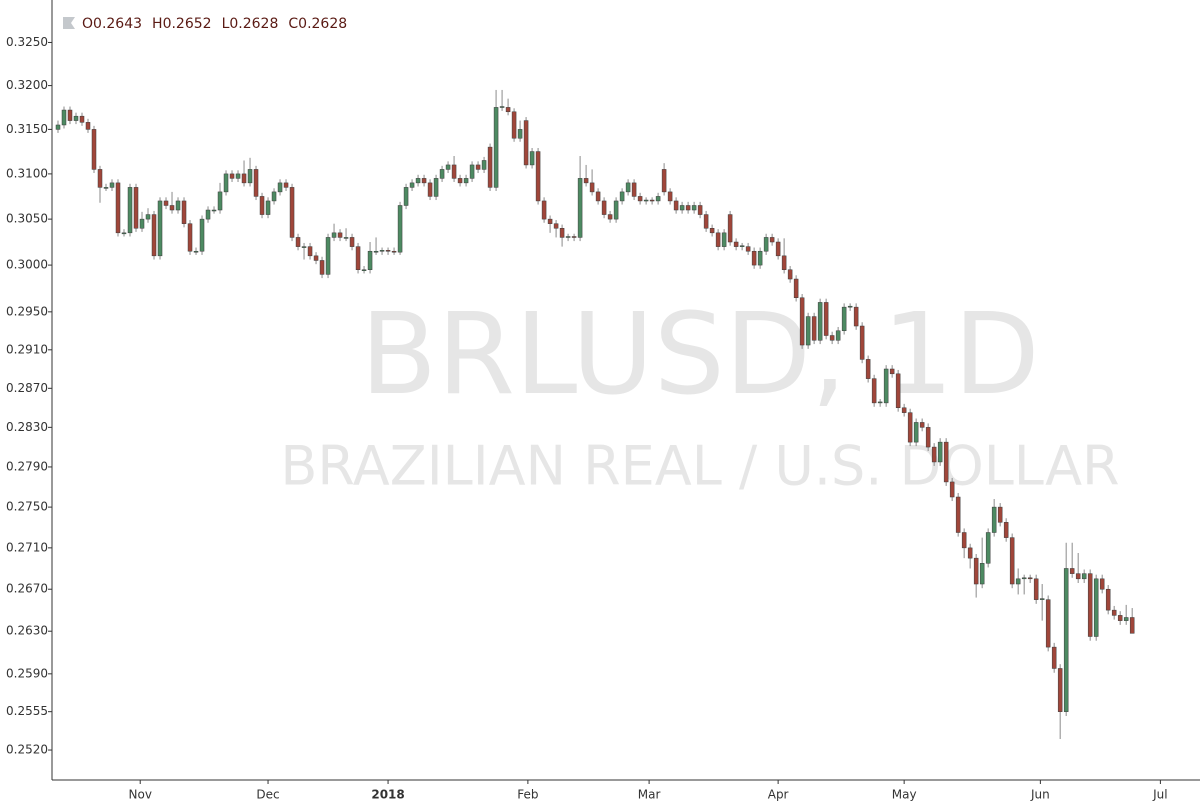 The height and width of the screenshot is (806, 1200). I want to click on y-tick-label: 0.3100, so click(27, 173).